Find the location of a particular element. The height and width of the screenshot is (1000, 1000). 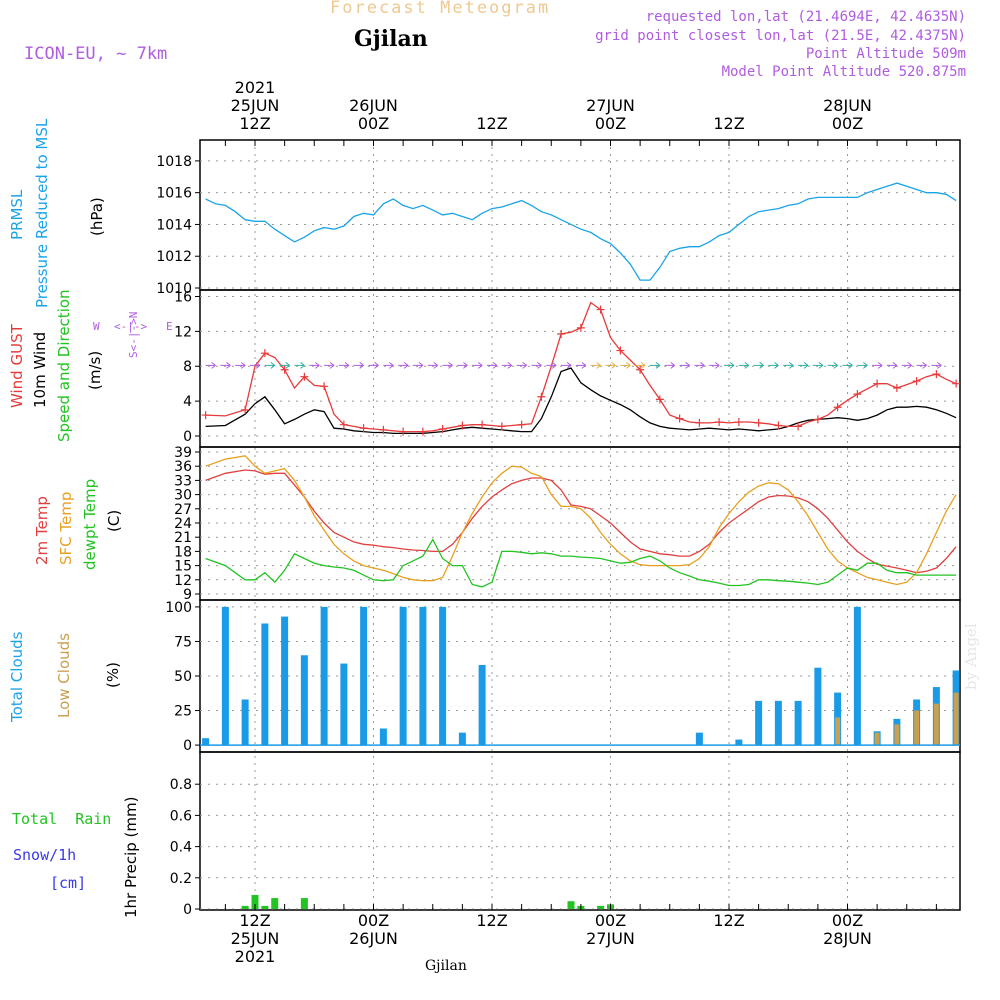

bottom-time-label: 12Z is located at coordinates (491, 920).